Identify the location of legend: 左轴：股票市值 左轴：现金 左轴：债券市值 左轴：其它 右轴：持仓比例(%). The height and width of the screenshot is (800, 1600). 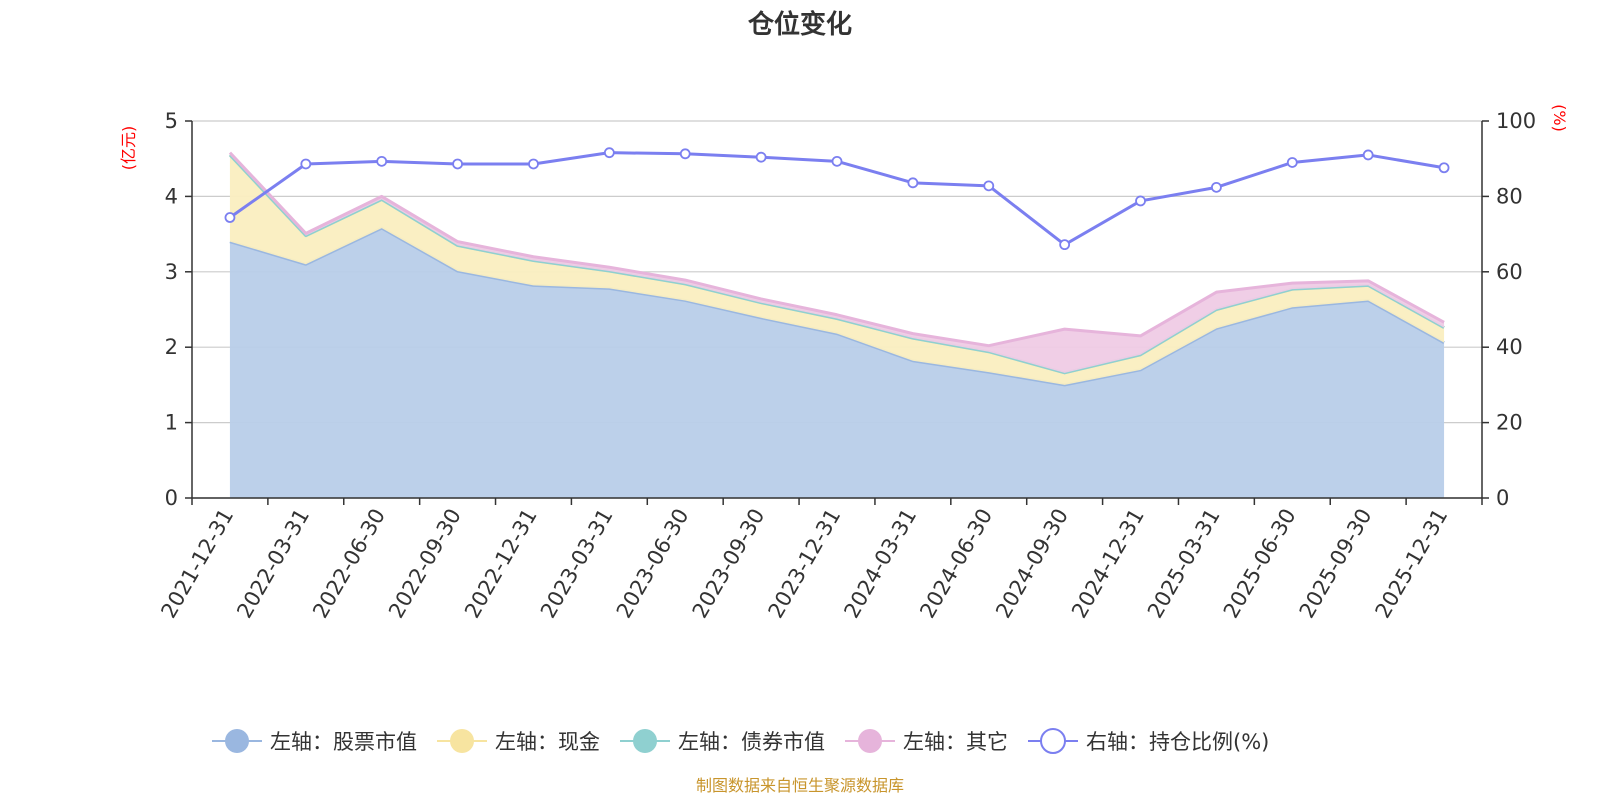
(740, 741).